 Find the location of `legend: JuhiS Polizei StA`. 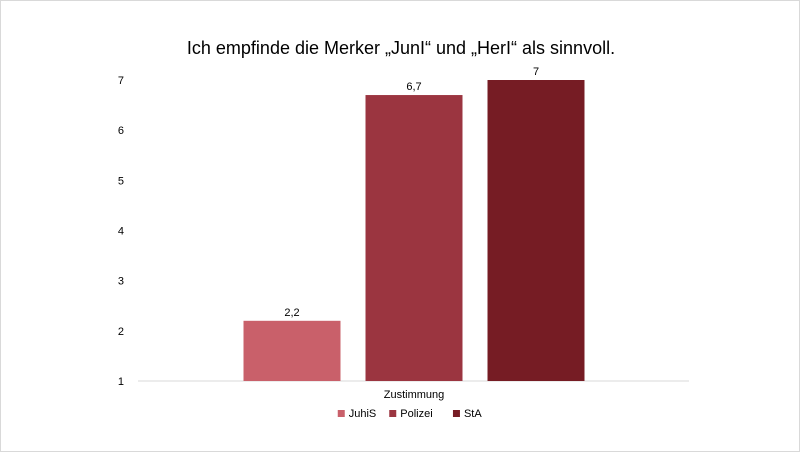

legend: JuhiS Polizei StA is located at coordinates (409, 414).